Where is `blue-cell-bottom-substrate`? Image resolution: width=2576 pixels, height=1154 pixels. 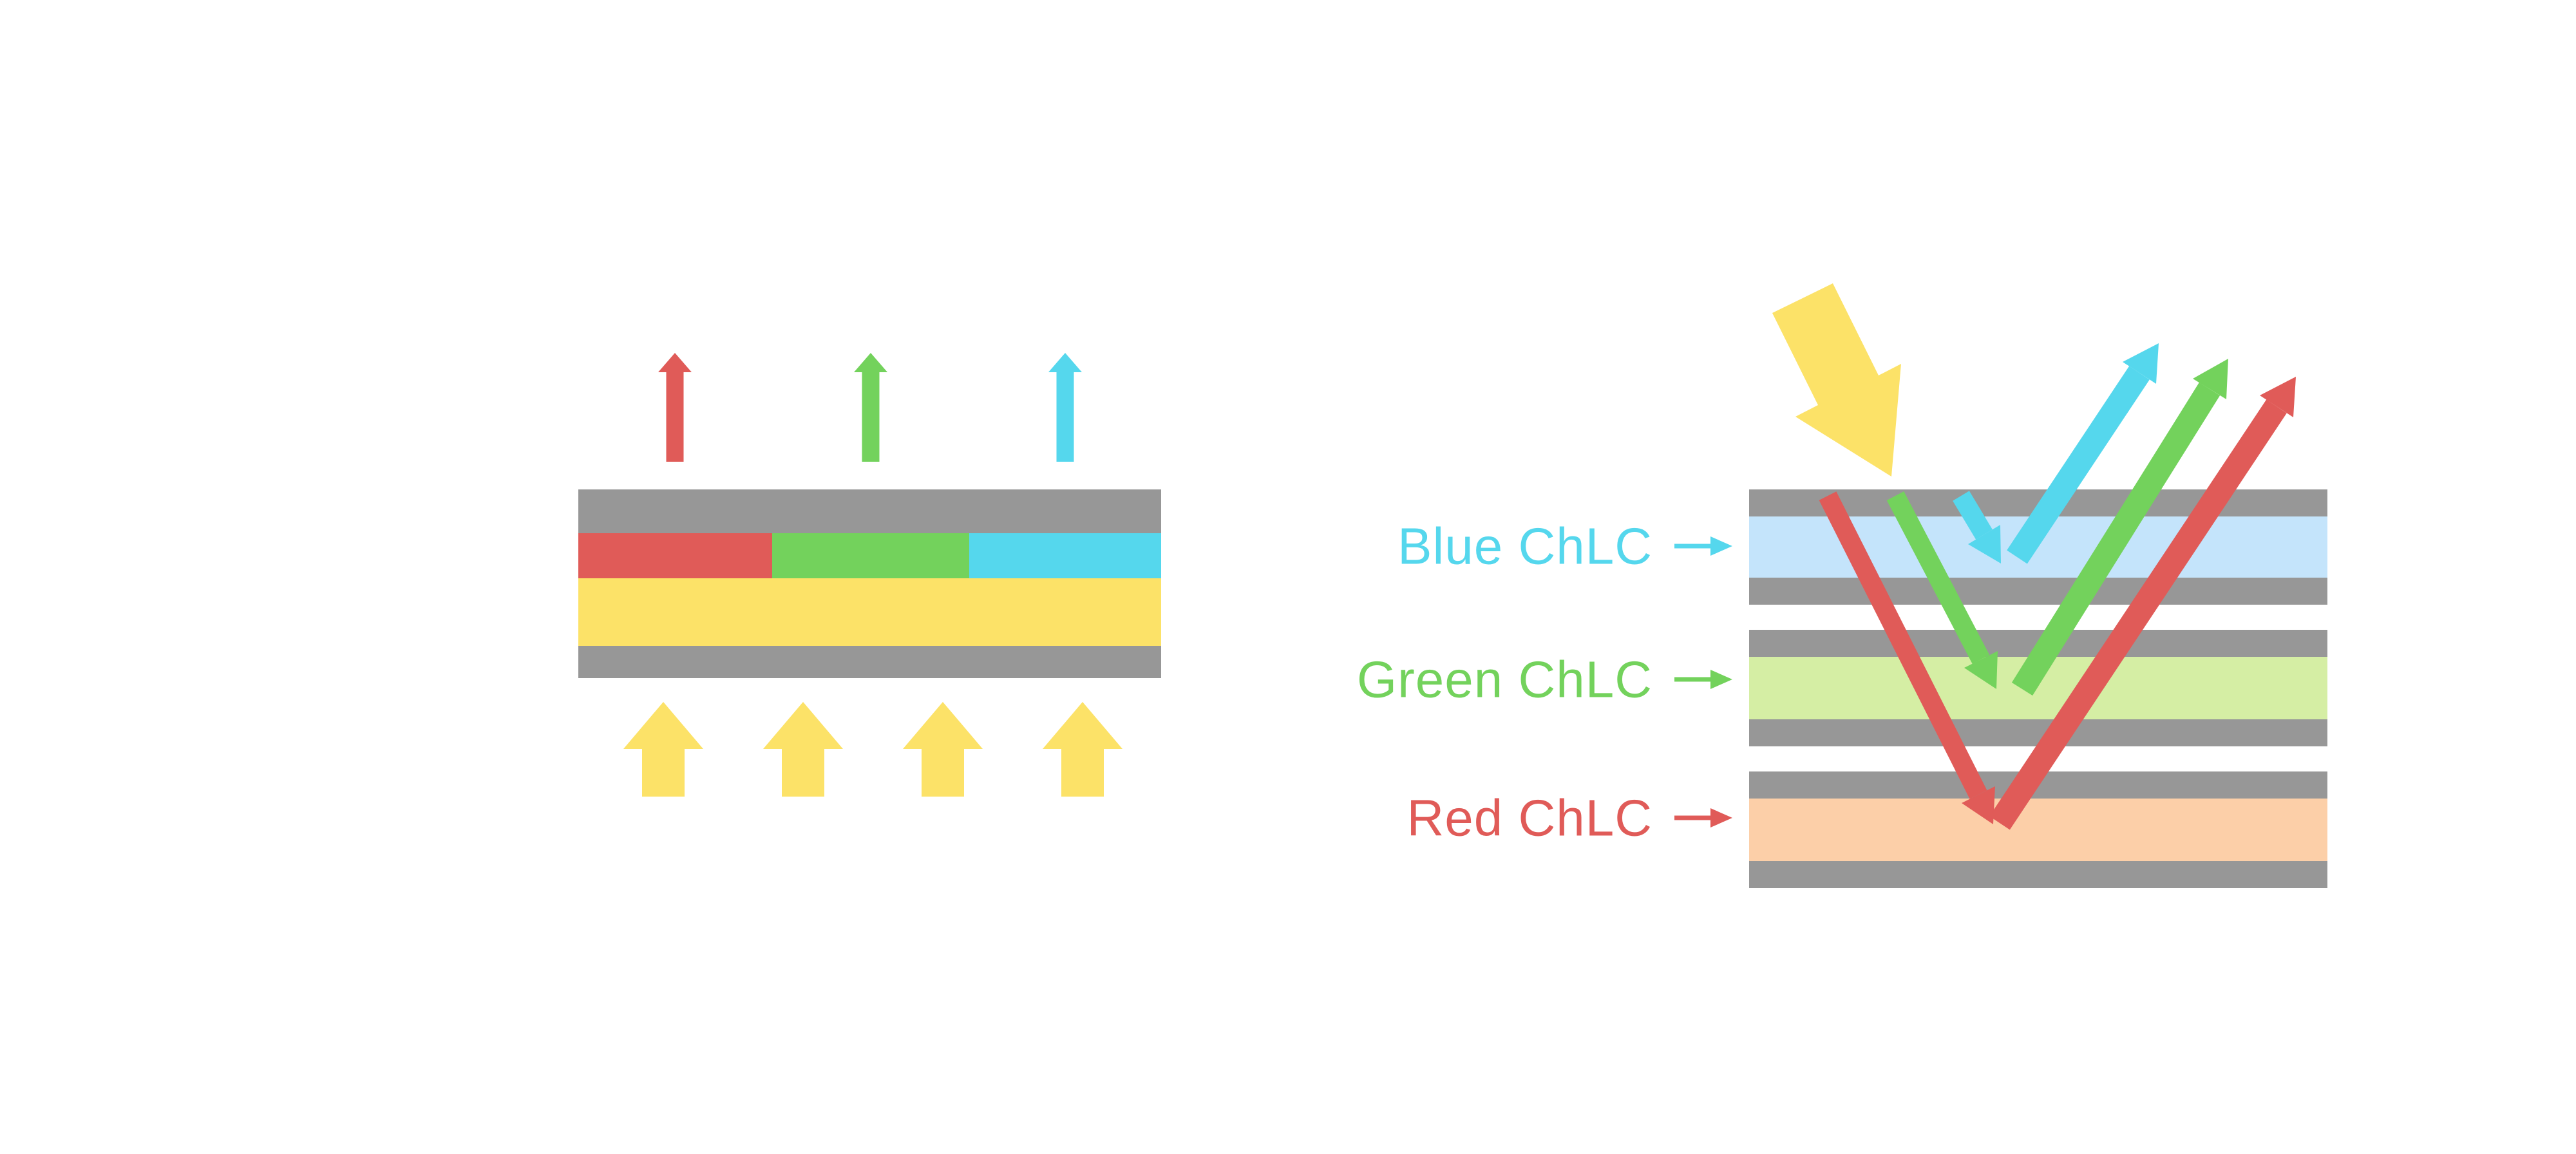
blue-cell-bottom-substrate is located at coordinates (2038, 591).